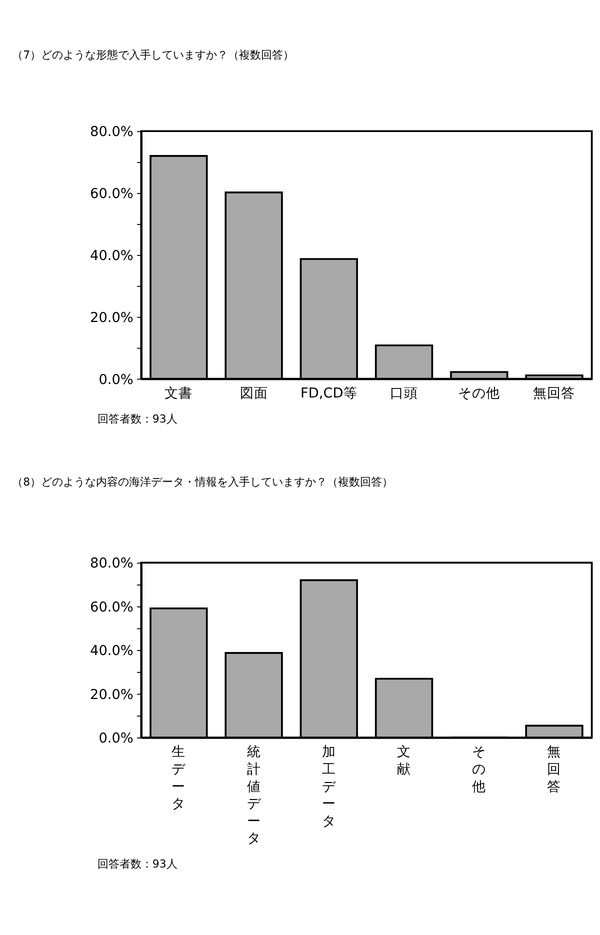 This screenshot has width=600, height=935. I want to click on x-tick-label: 文書, so click(178, 393).